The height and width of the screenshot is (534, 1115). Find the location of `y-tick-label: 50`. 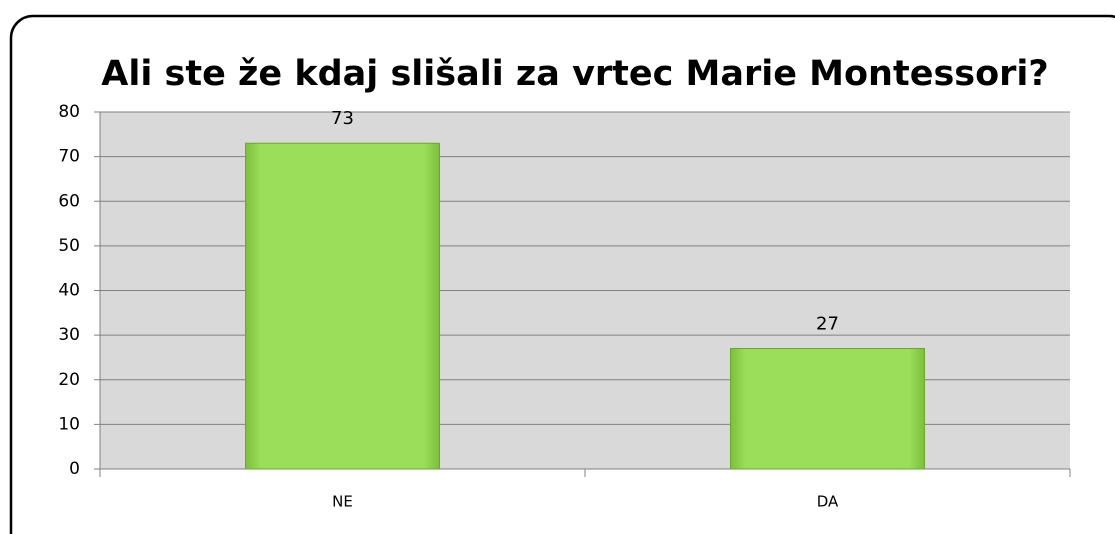

y-tick-label: 50 is located at coordinates (69, 246).